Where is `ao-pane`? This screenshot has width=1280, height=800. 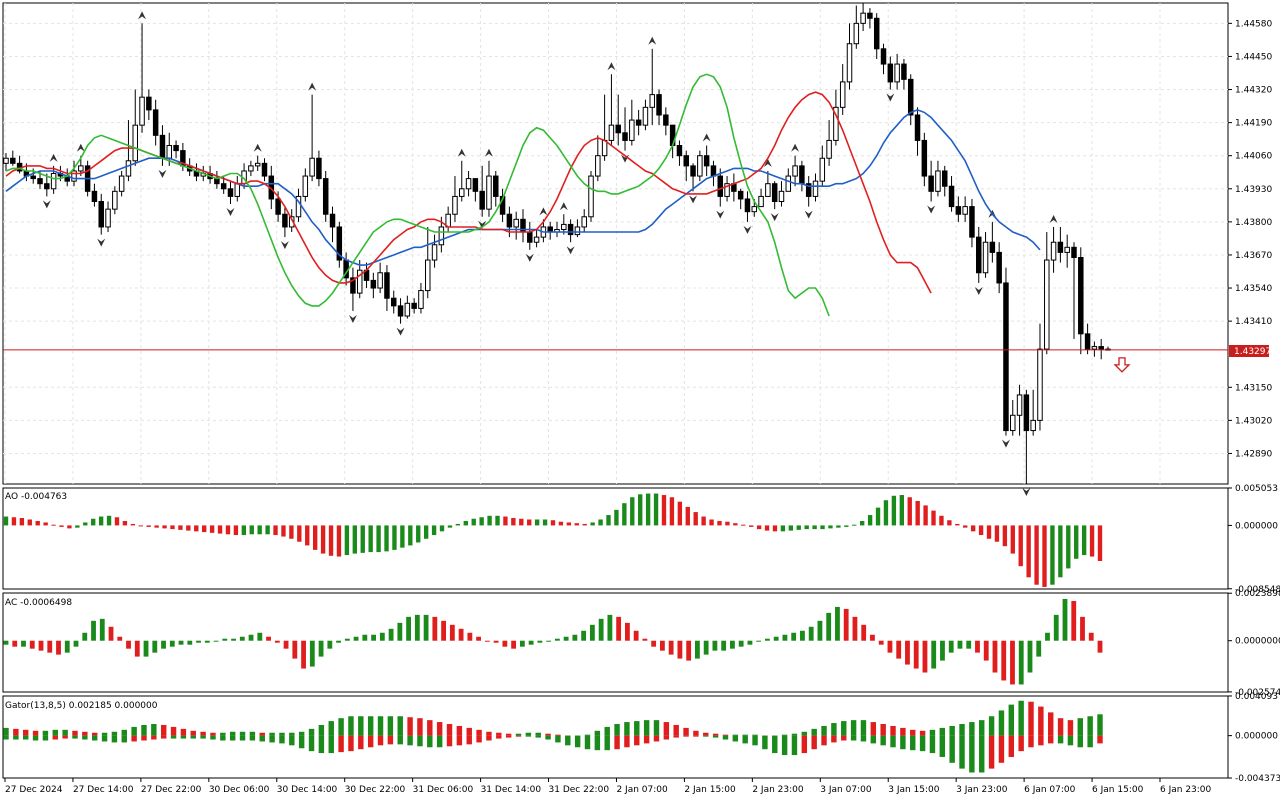 ao-pane is located at coordinates (553, 540).